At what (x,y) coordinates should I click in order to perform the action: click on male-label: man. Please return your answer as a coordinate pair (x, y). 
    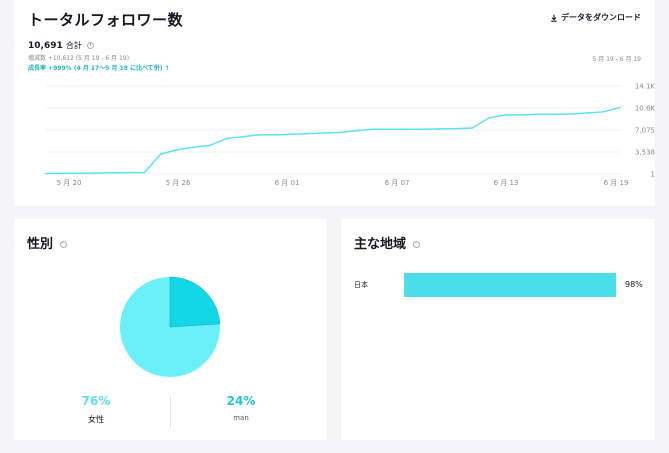
    Looking at the image, I should click on (241, 418).